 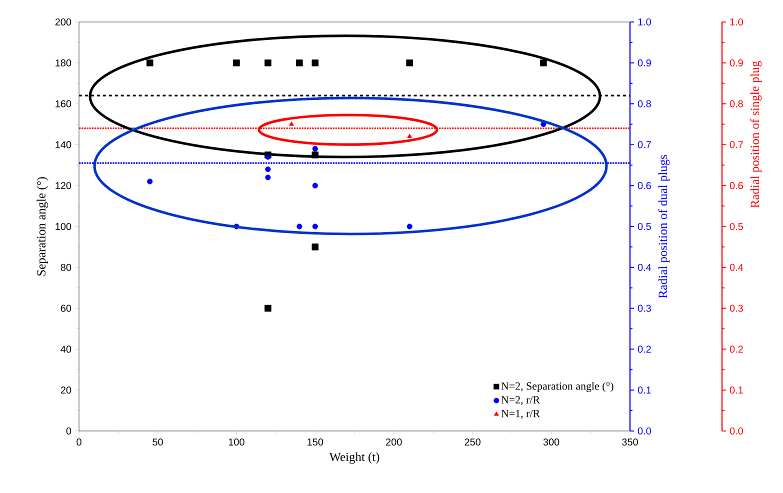 What do you see at coordinates (236, 442) in the screenshot?
I see `x-tick-label: 100` at bounding box center [236, 442].